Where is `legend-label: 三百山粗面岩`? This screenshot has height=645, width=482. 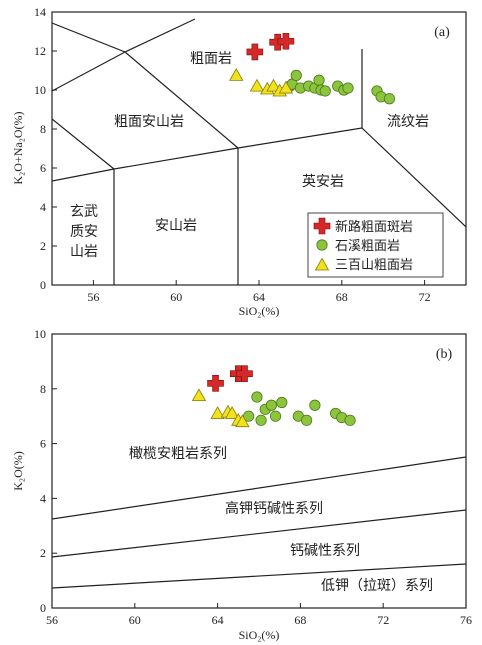
legend-label: 三百山粗面岩 is located at coordinates (374, 265).